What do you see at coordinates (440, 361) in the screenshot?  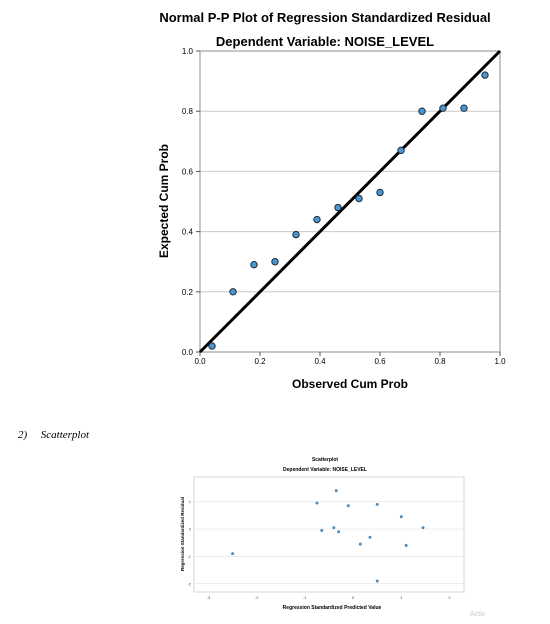 I see `pp-x-tick-label: 0.8` at bounding box center [440, 361].